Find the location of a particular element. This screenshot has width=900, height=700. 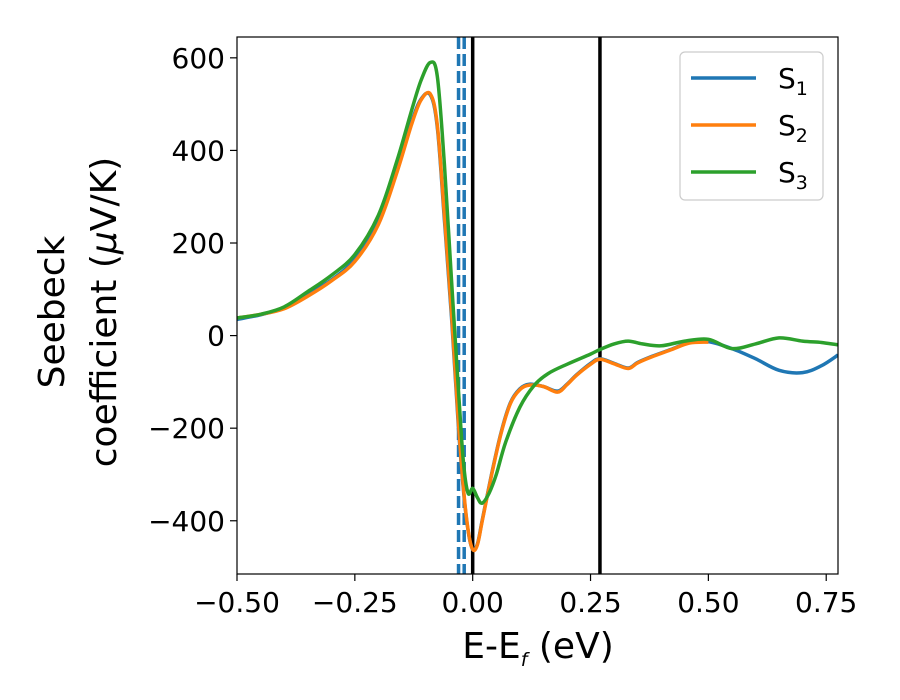

y-axis-label-line1: Seebeck is located at coordinates (52, 311).